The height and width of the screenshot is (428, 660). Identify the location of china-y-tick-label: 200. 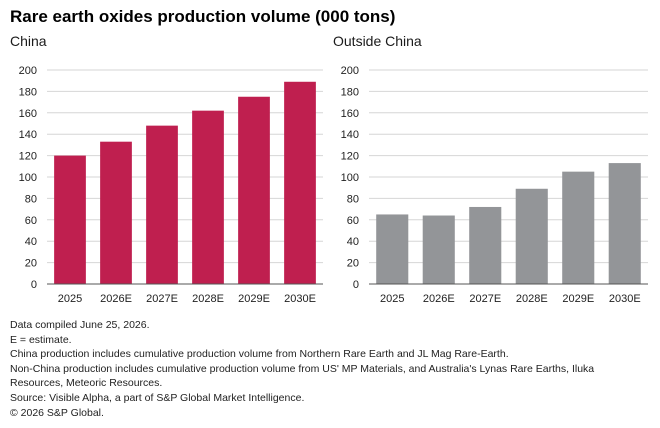
(28, 71).